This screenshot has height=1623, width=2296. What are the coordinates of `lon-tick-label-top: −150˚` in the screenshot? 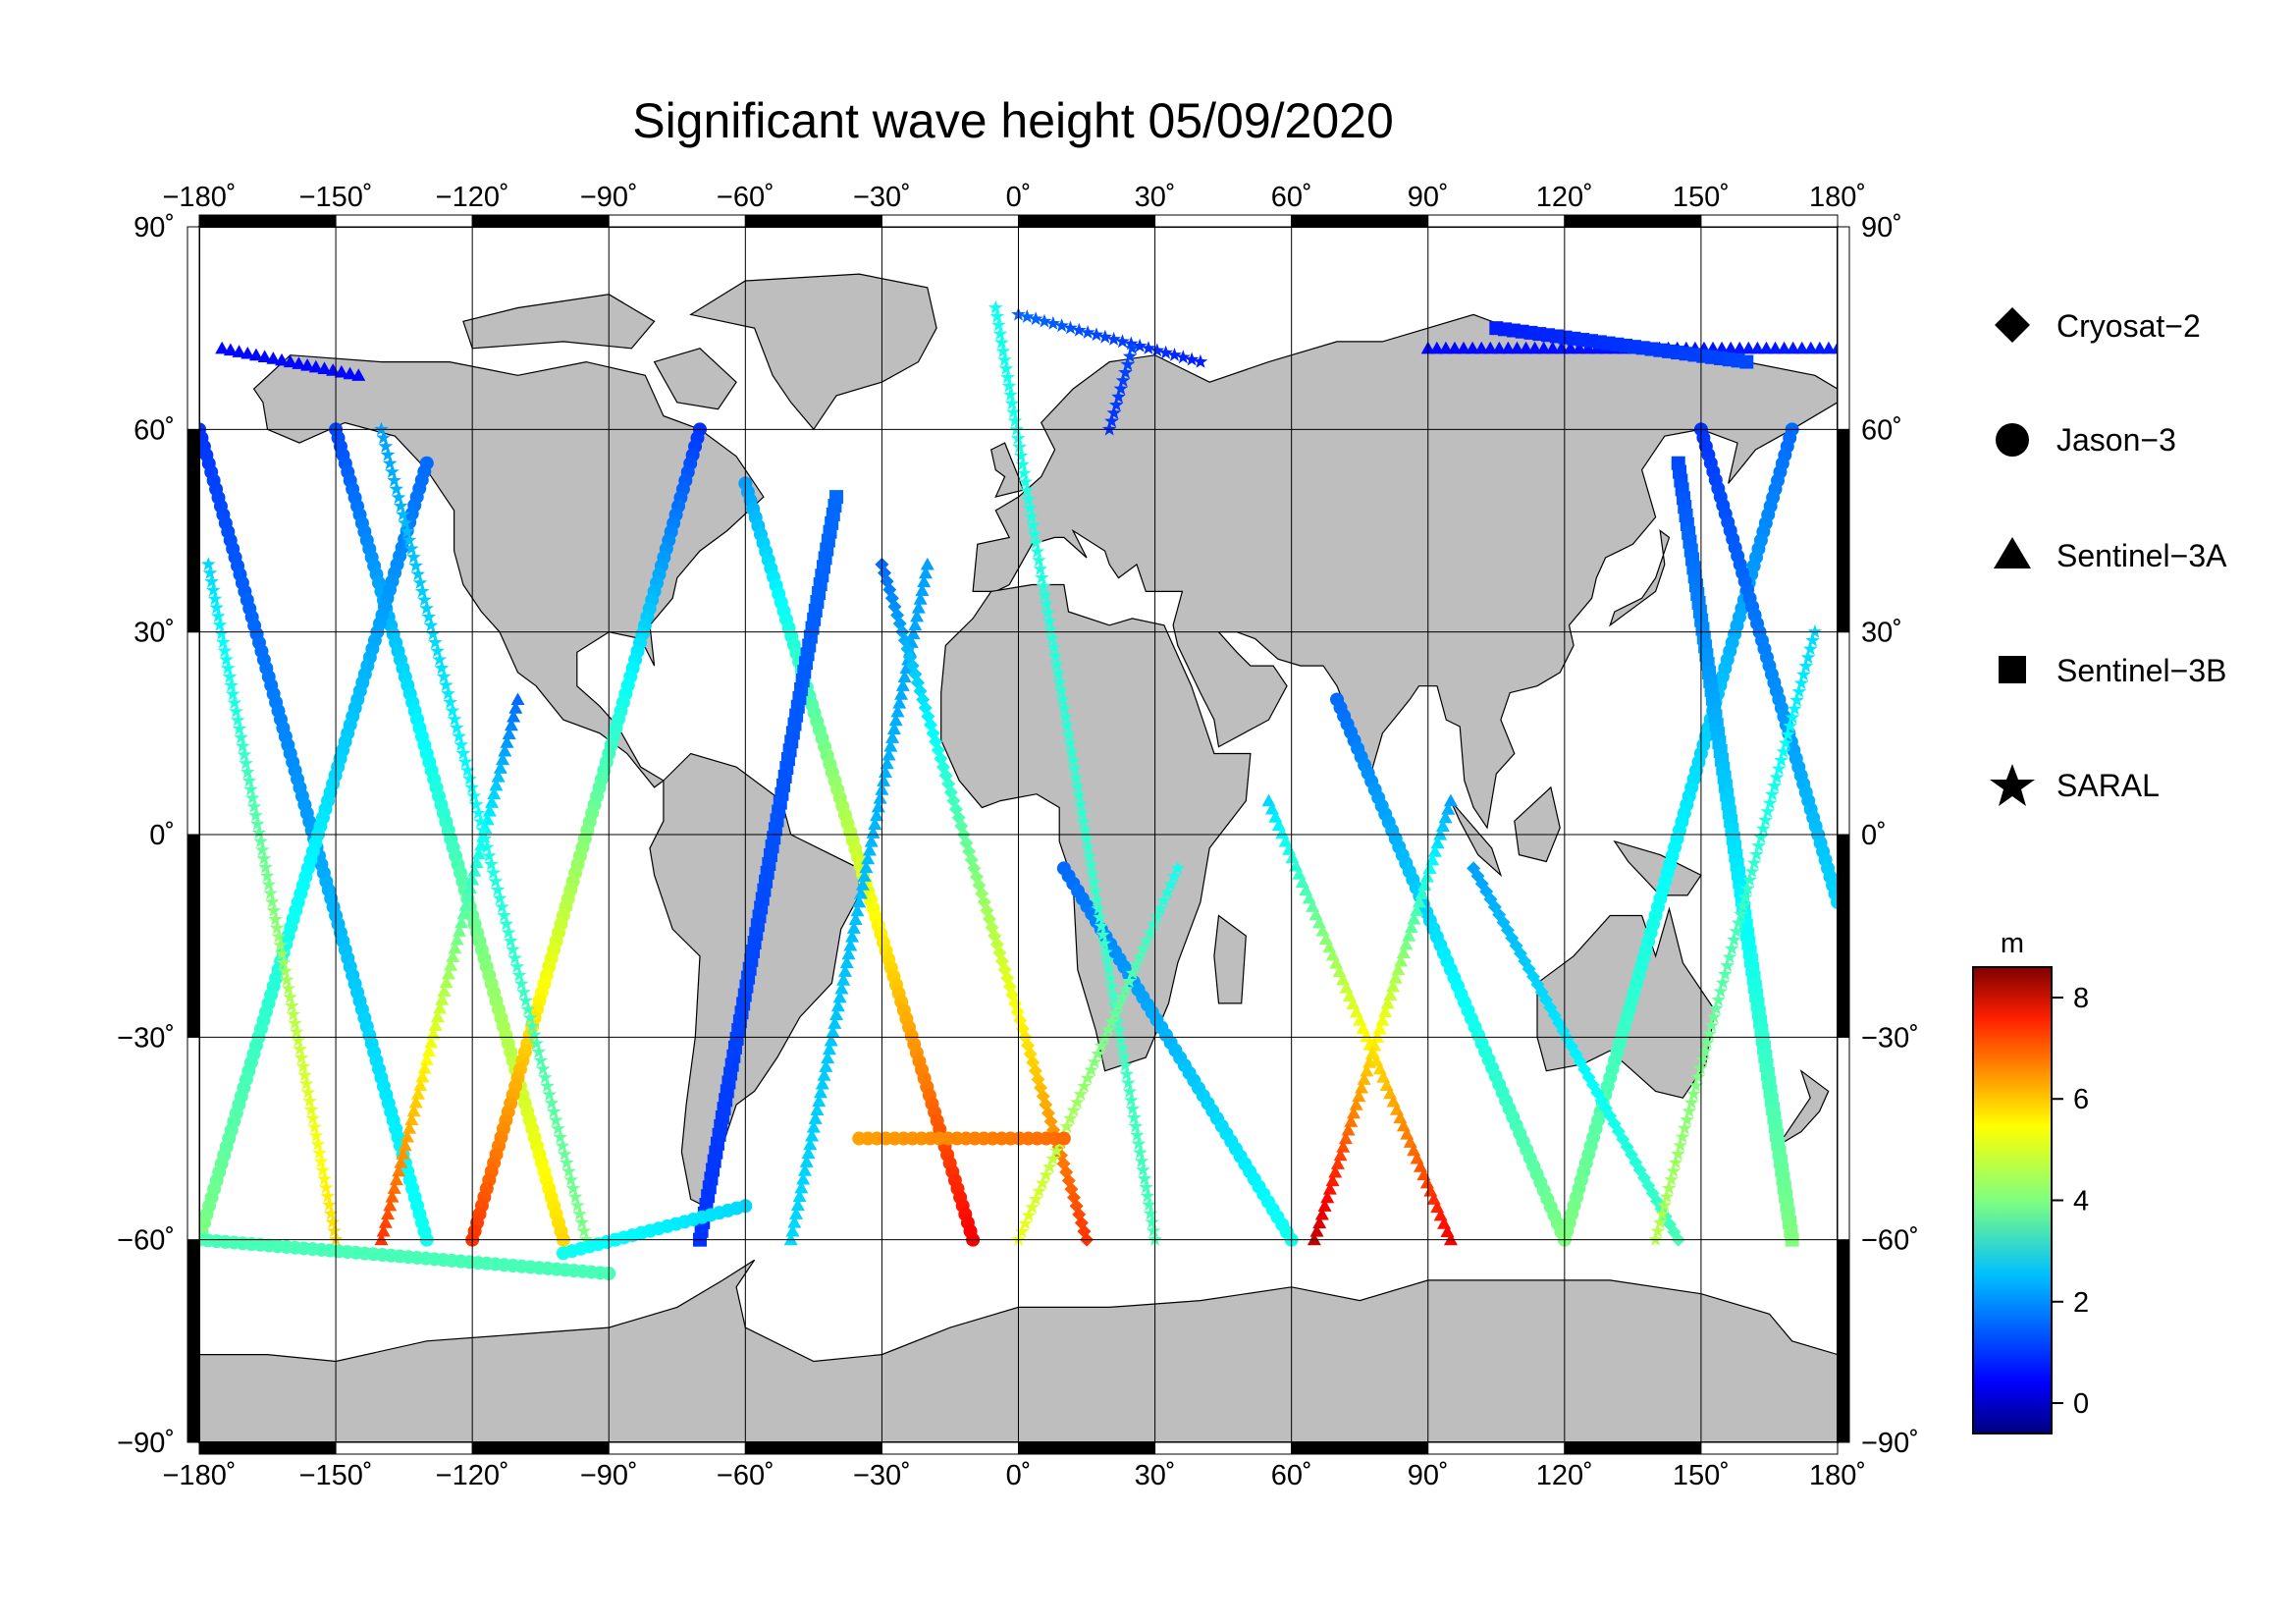 It's located at (336, 198).